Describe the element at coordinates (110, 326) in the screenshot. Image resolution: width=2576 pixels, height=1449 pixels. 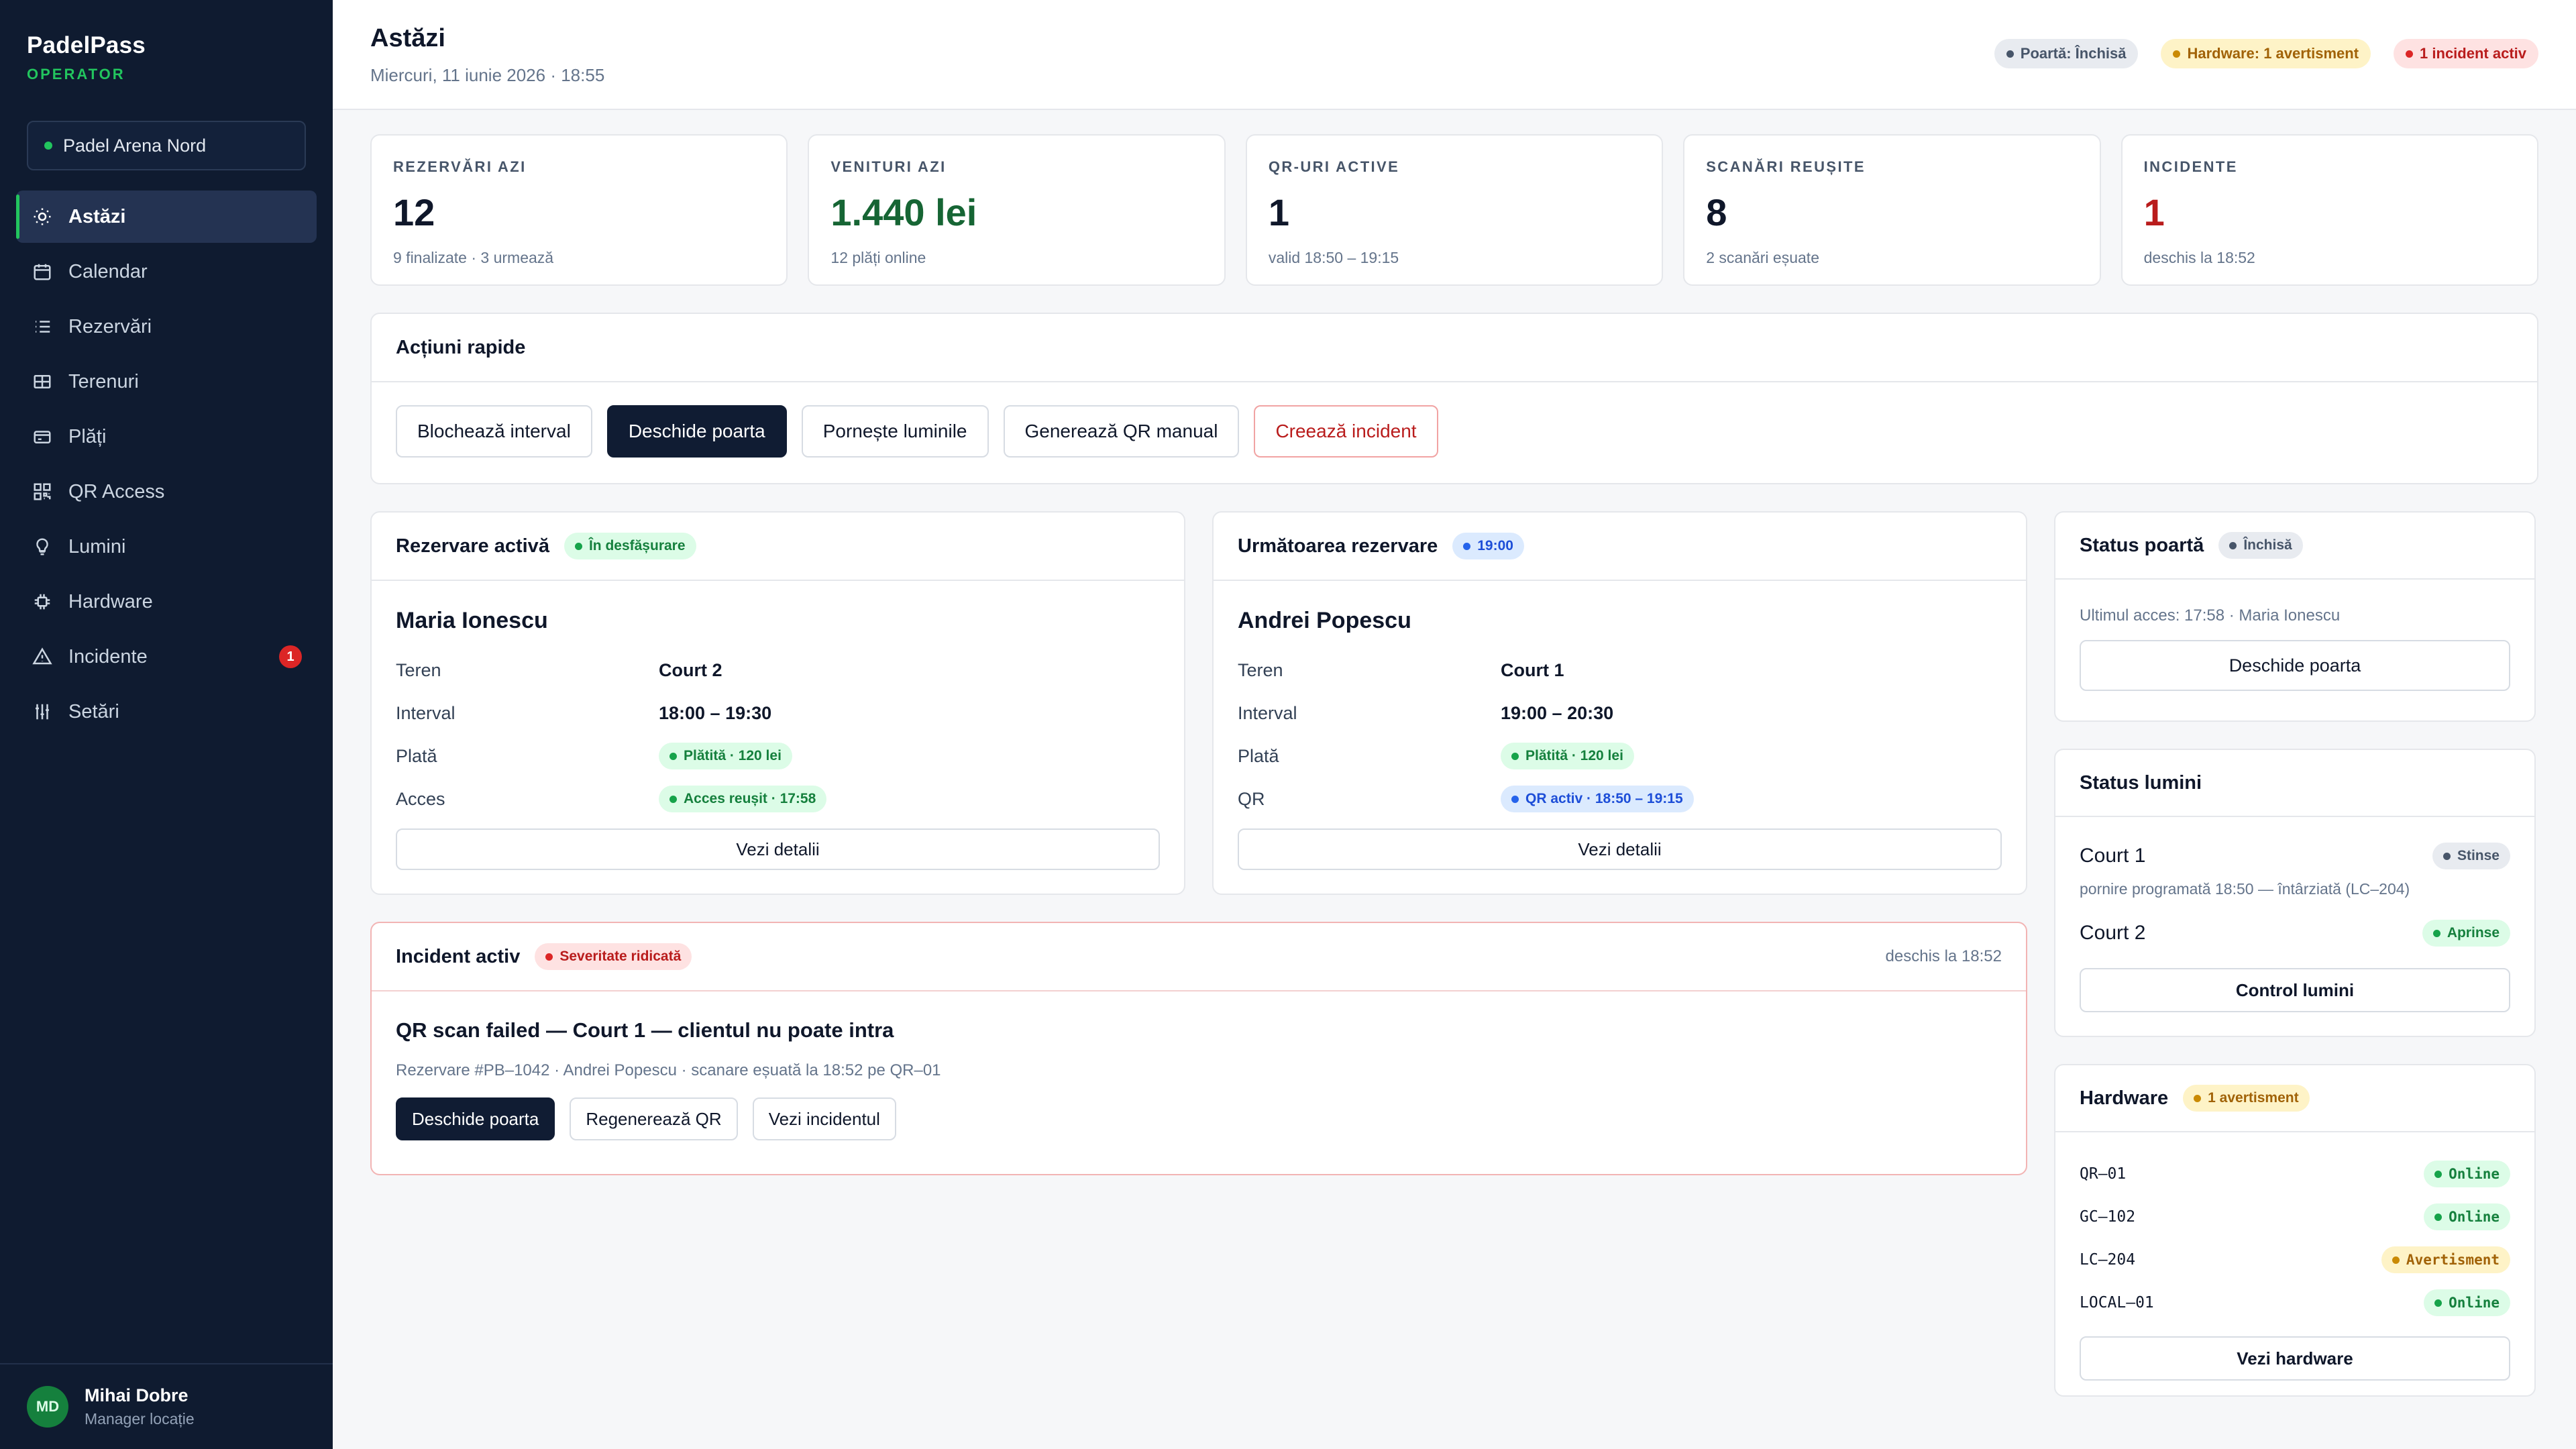
I see `sidebar-item-label: Rezervări` at that location.